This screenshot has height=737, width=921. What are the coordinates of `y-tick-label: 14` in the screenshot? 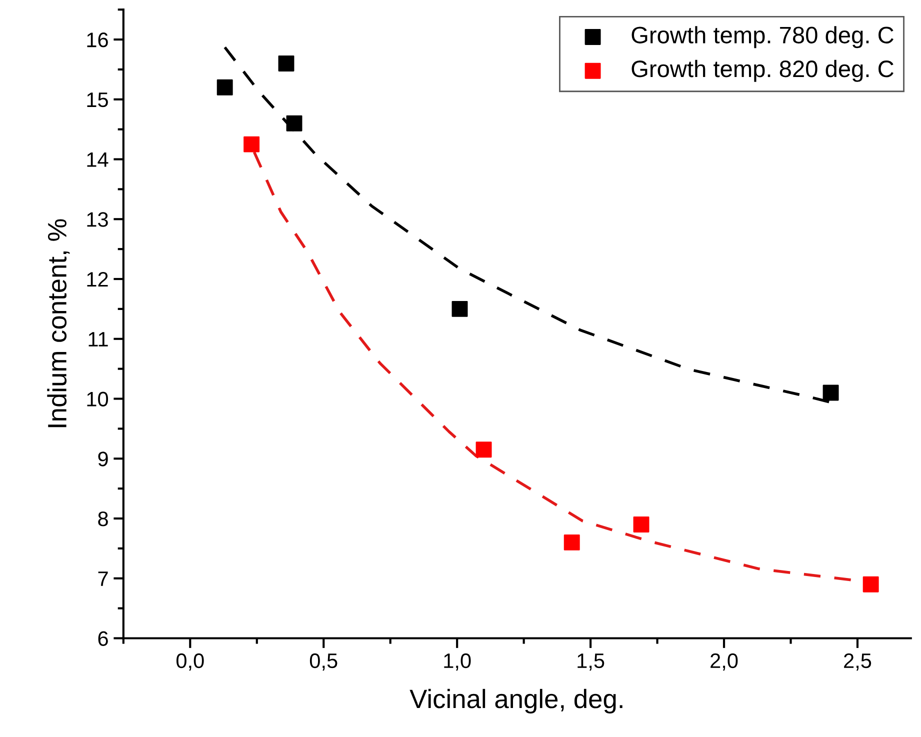 It's located at (97, 159).